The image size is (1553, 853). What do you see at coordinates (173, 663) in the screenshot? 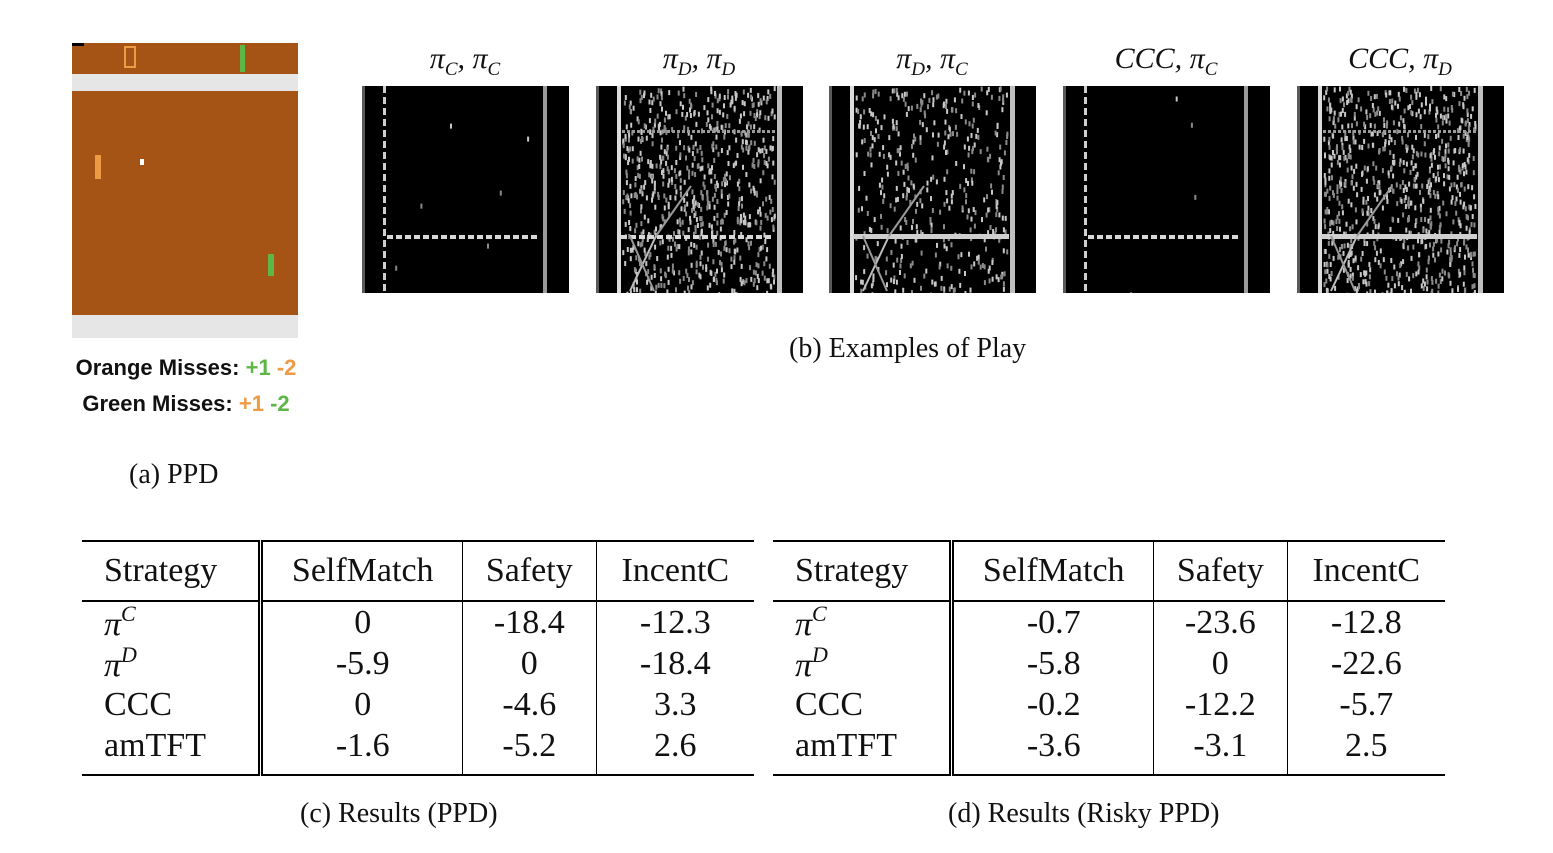
I see `cell-strategy: πD` at bounding box center [173, 663].